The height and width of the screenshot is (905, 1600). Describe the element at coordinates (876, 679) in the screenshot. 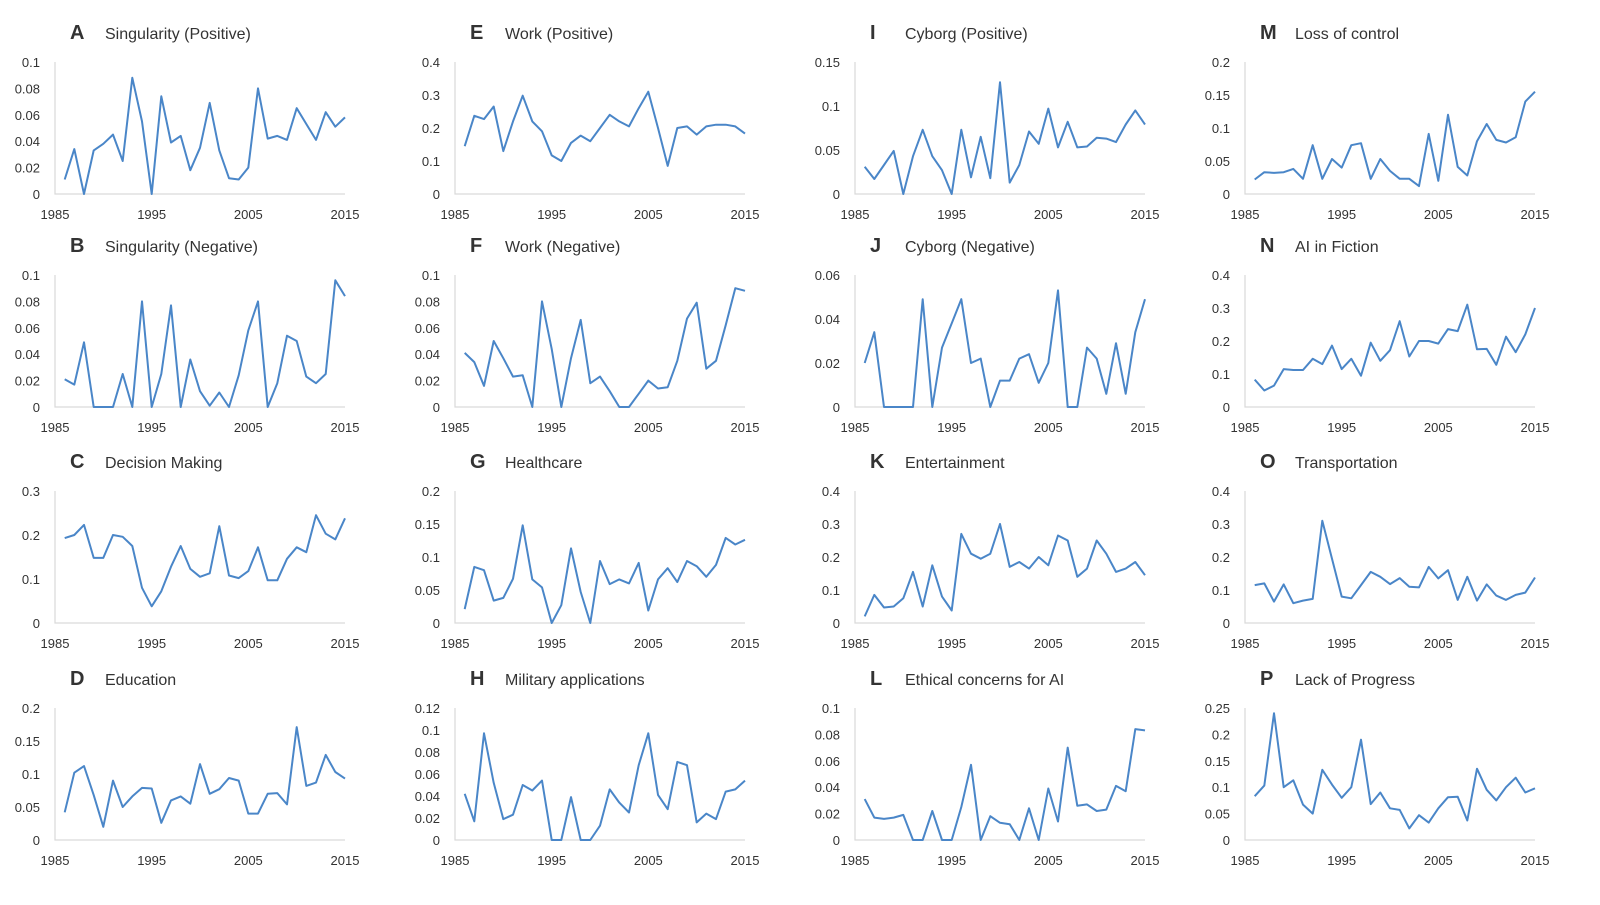

I see `panel-letter: L` at that location.